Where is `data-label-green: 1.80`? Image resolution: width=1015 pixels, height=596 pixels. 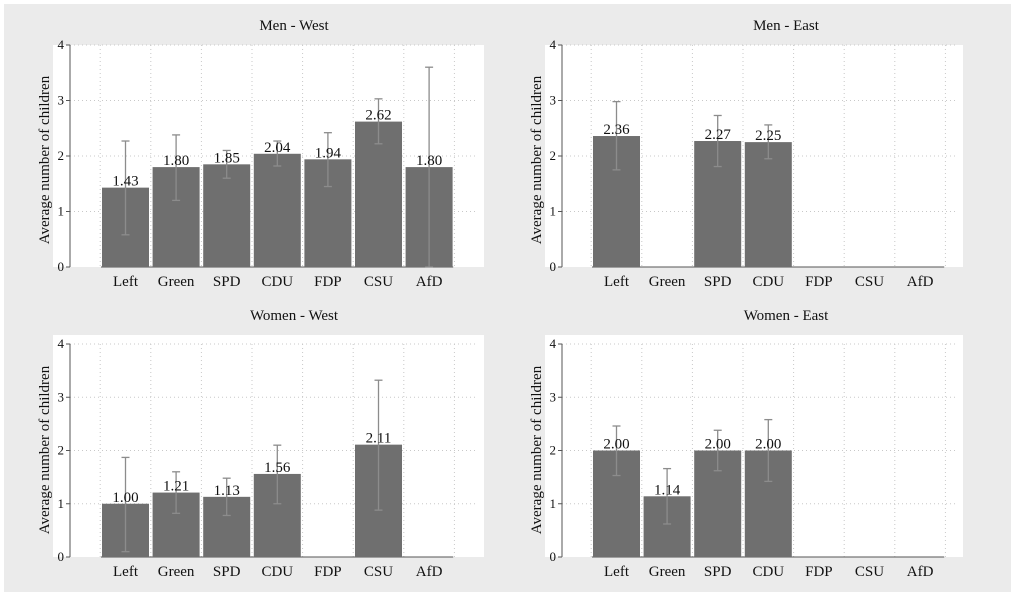
data-label-green: 1.80 is located at coordinates (176, 161).